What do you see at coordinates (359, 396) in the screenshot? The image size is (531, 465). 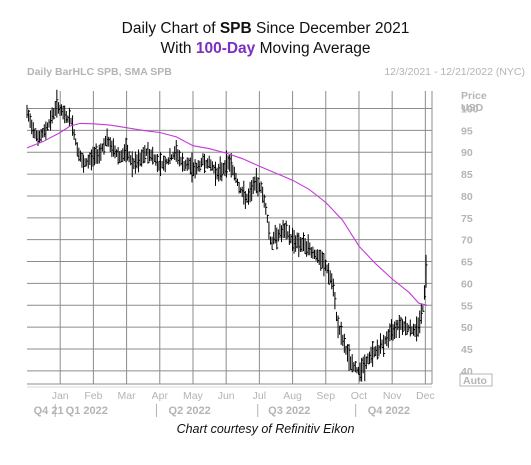 I see `x-tick-label: Oct` at bounding box center [359, 396].